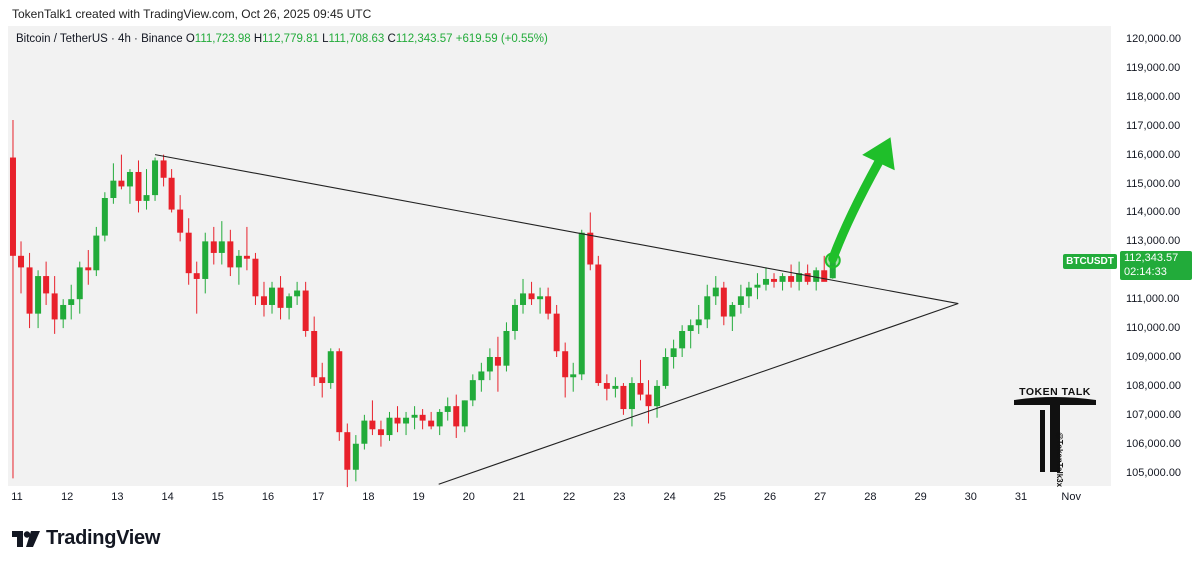 The image size is (1200, 567). What do you see at coordinates (1154, 472) in the screenshot?
I see `price-tick-label: 105,000.00` at bounding box center [1154, 472].